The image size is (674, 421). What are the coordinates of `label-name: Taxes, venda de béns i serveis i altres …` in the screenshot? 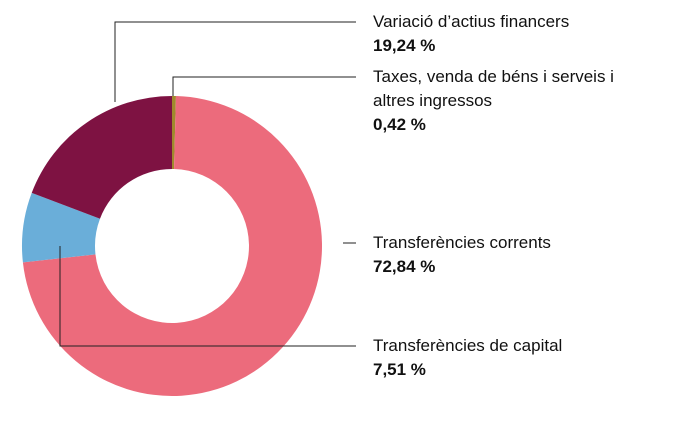 It's located at (493, 88).